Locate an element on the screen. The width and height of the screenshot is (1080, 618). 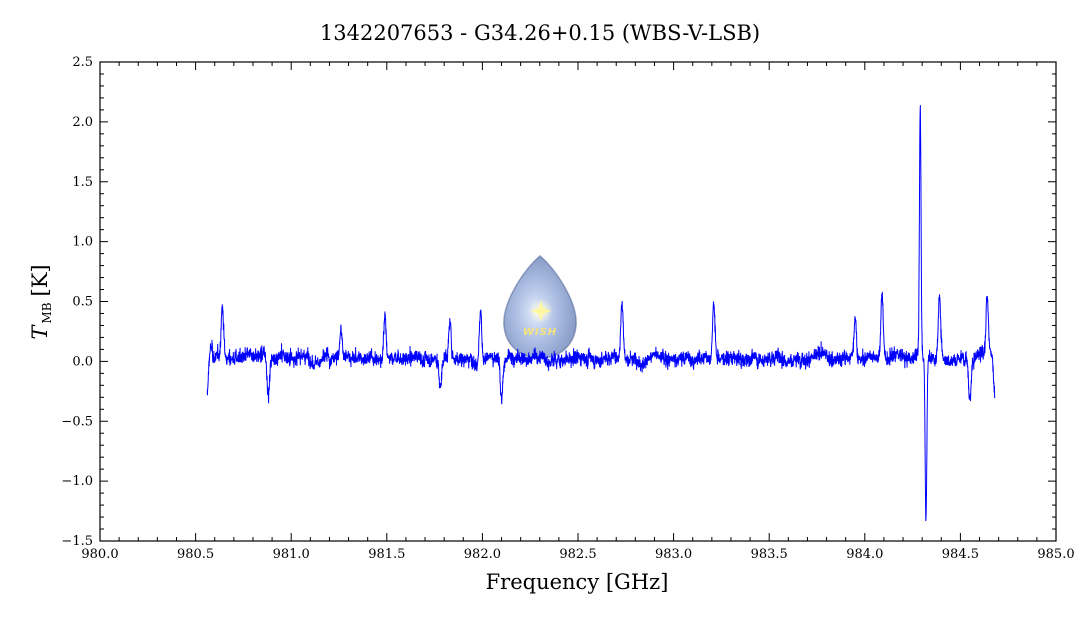
x-tick-label: 981.5 is located at coordinates (386, 554).